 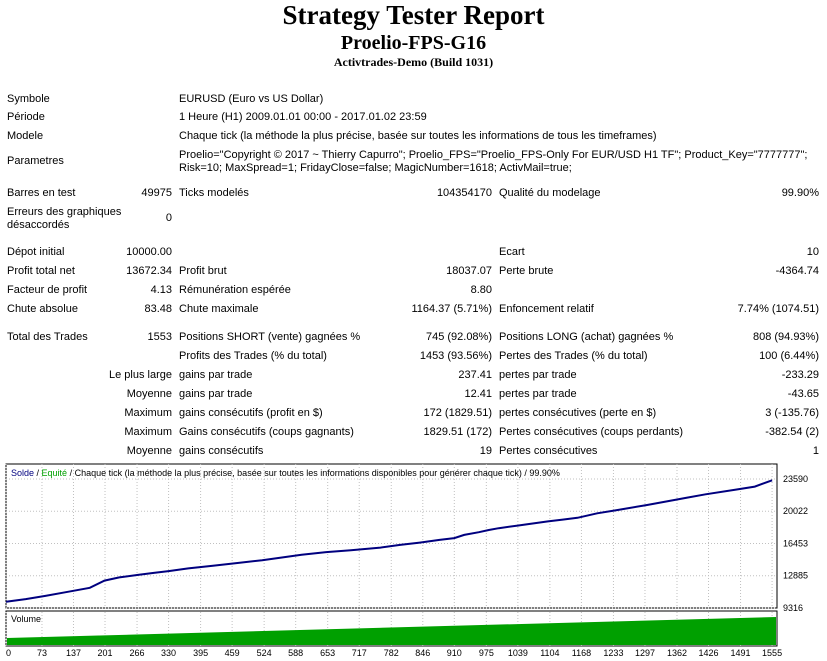 I want to click on x-tick-label: 1233, so click(x=613, y=653).